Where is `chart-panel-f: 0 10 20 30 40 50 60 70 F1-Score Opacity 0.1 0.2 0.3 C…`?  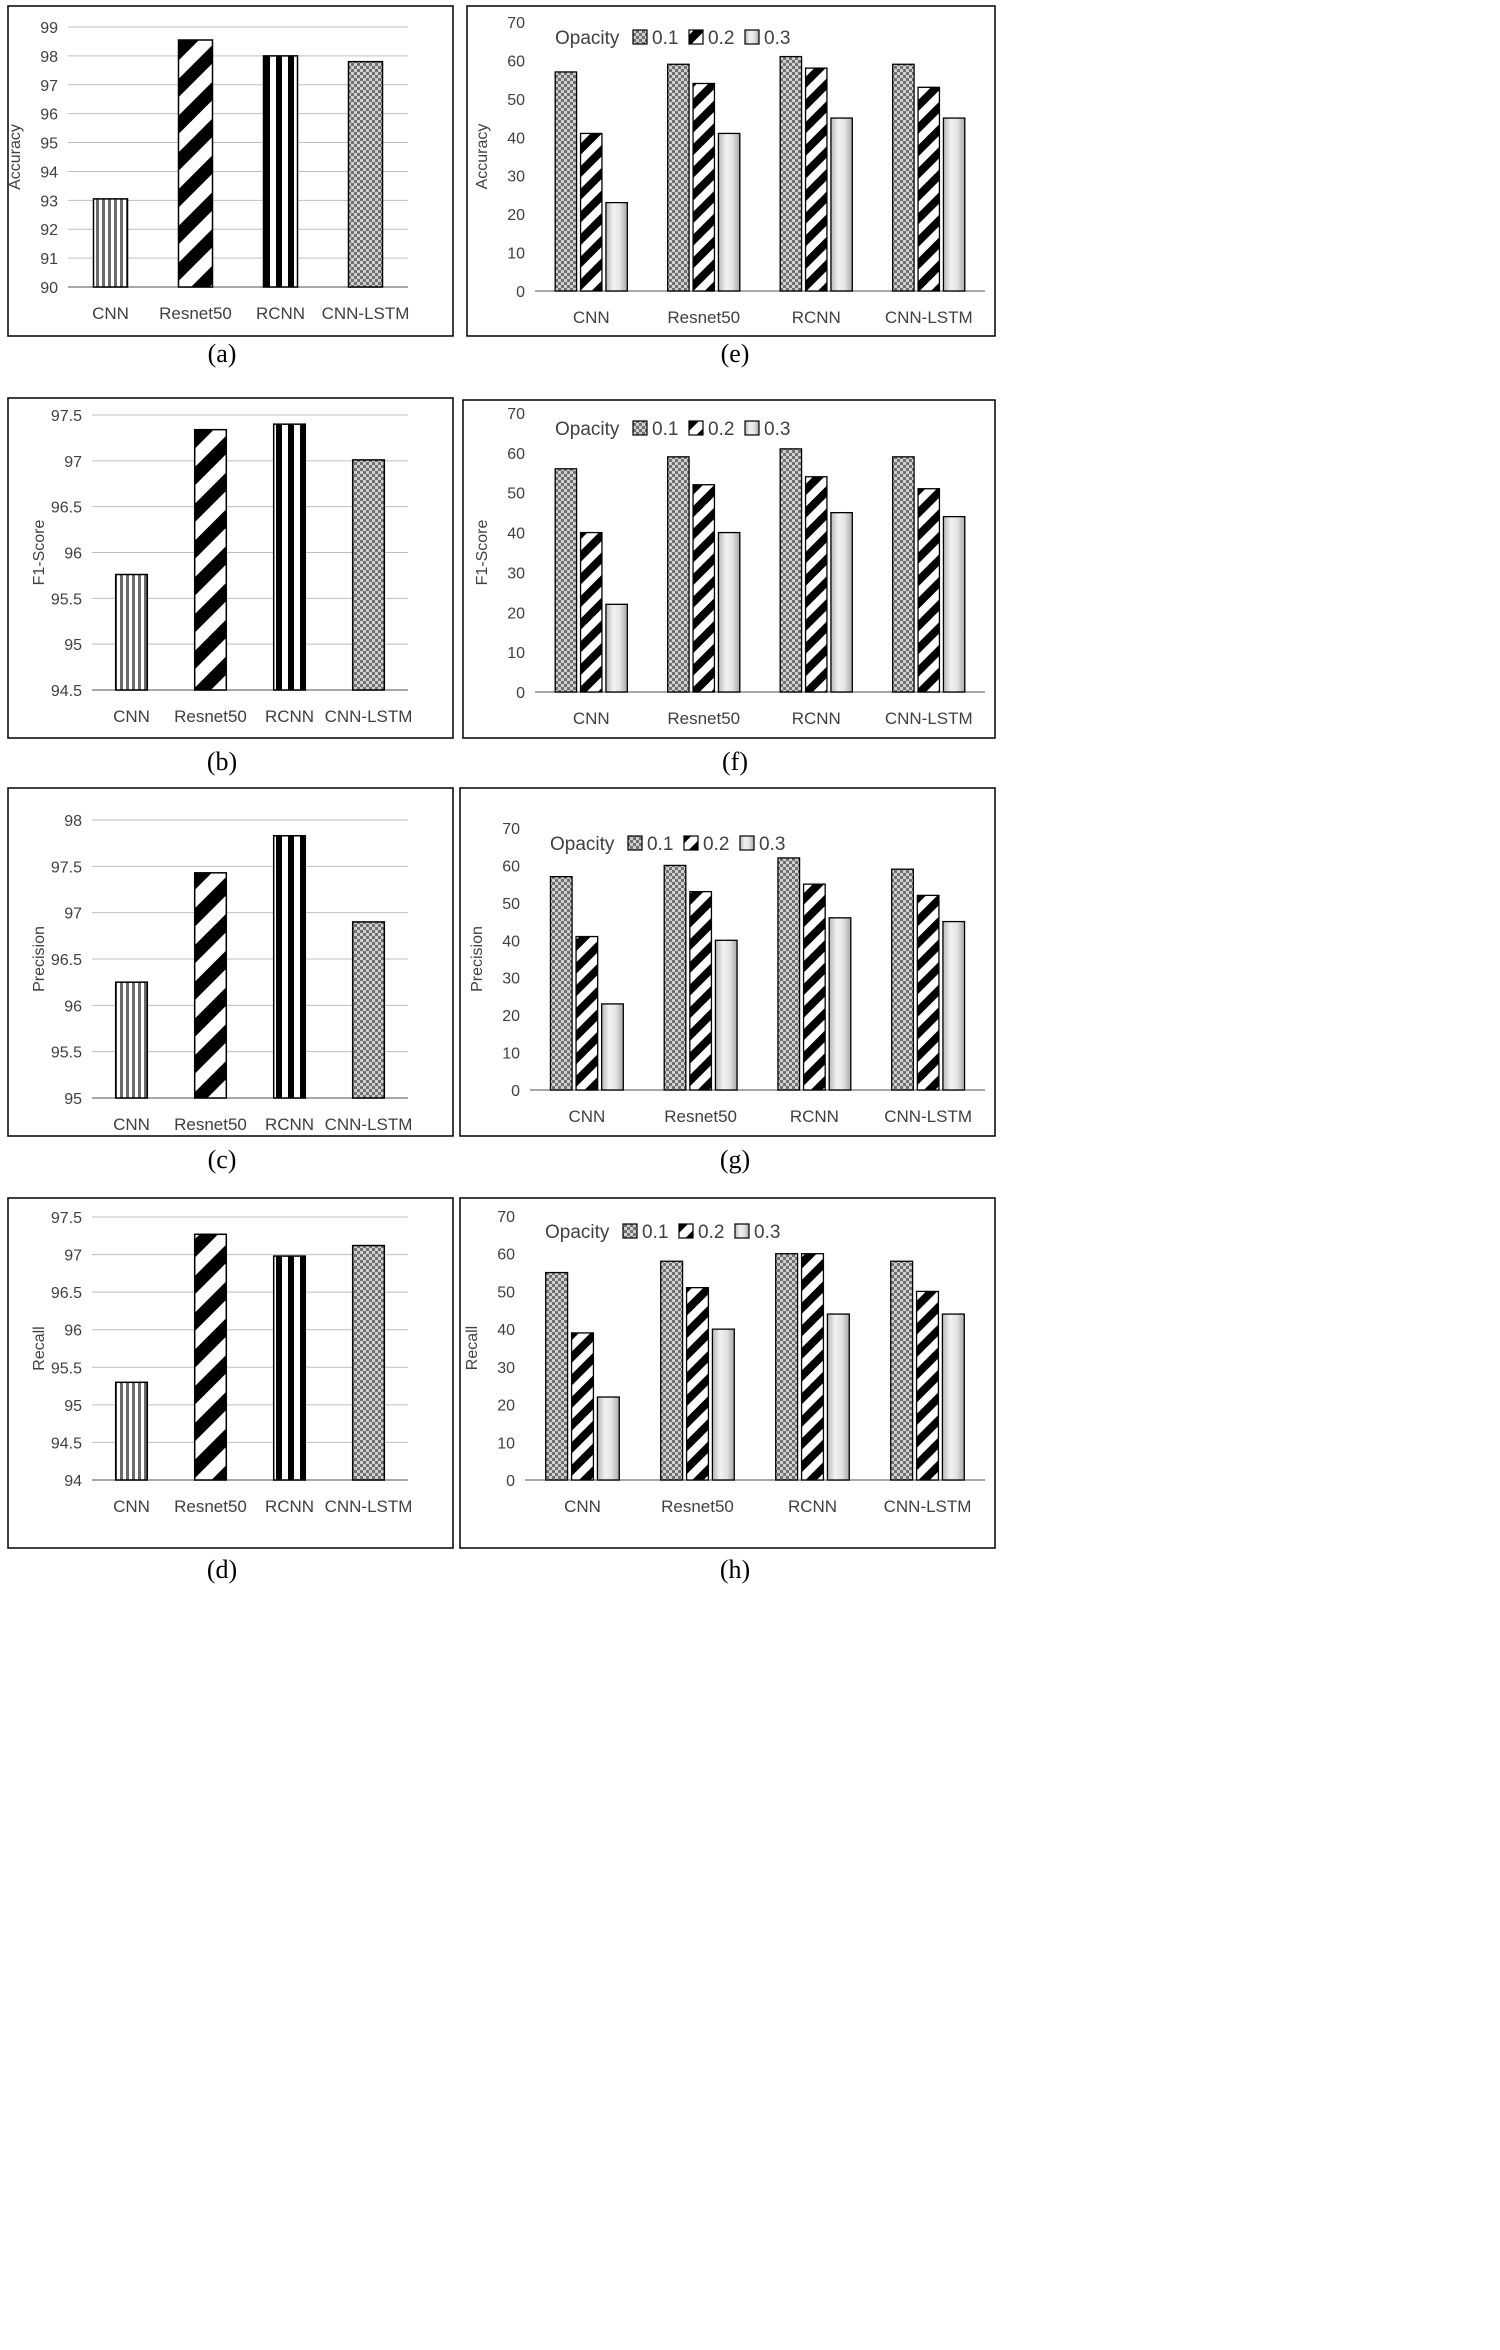 chart-panel-f: 0 10 20 30 40 50 60 70 F1-Score Opacity 0.1 0.2 0.3 C… is located at coordinates (729, 587).